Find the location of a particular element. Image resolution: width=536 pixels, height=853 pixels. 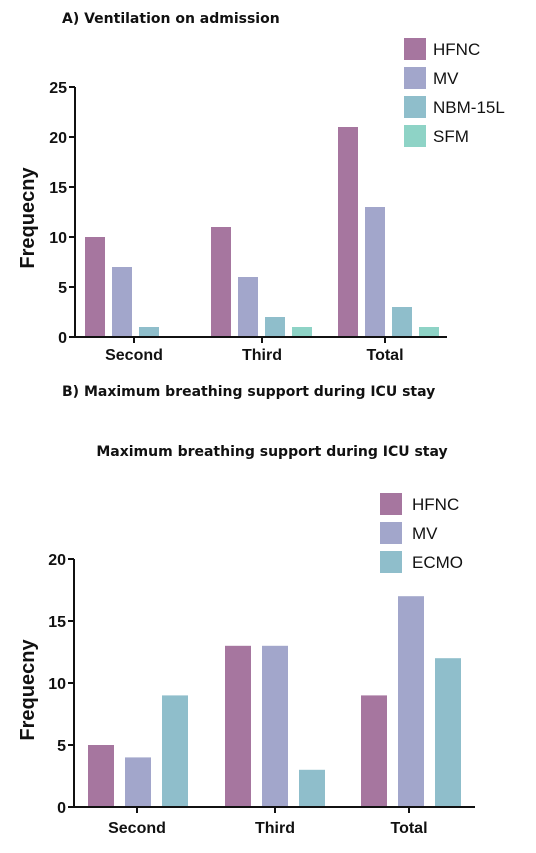

bar-nbm-15l-third is located at coordinates (275, 327).